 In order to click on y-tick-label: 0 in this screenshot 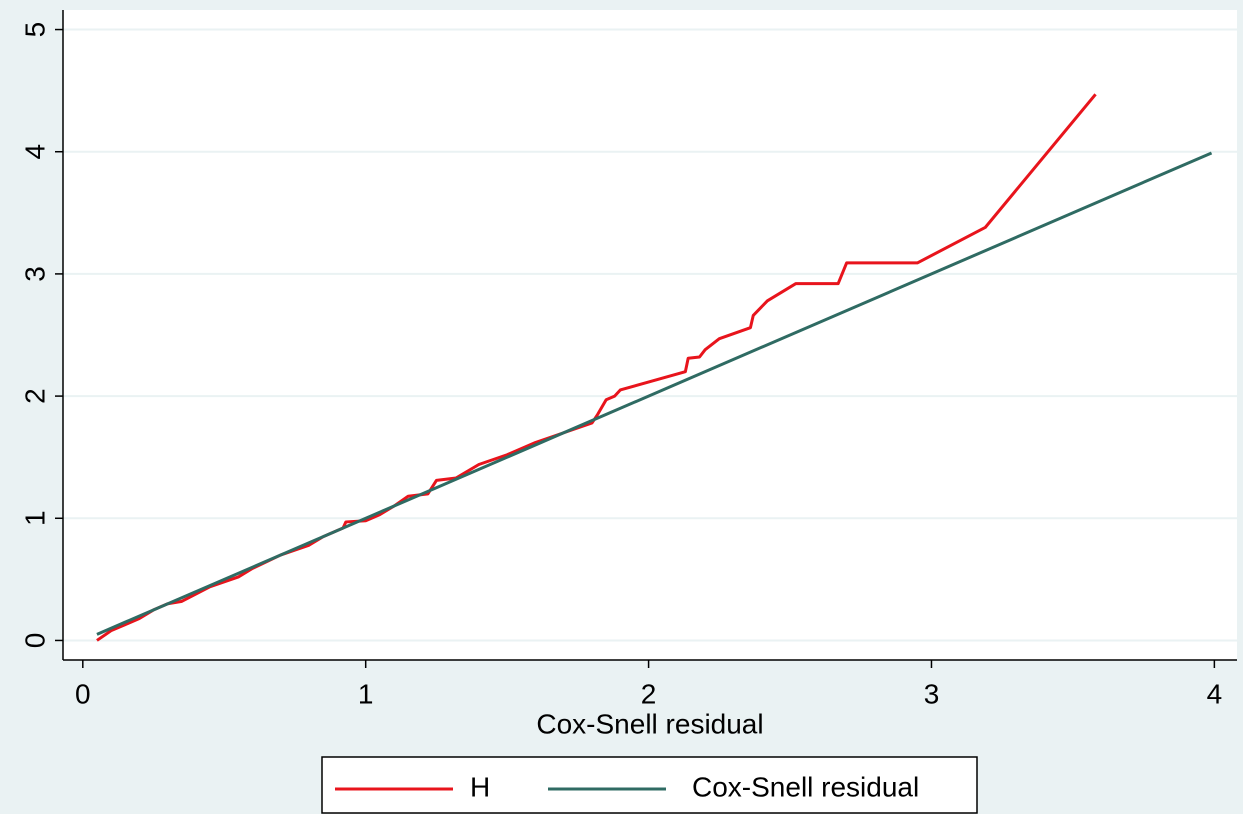, I will do `click(34, 641)`.